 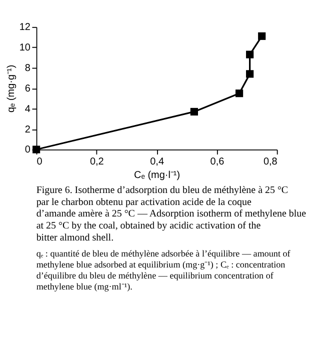 What do you see at coordinates (39, 162) in the screenshot?
I see `x-tick-label: 0` at bounding box center [39, 162].